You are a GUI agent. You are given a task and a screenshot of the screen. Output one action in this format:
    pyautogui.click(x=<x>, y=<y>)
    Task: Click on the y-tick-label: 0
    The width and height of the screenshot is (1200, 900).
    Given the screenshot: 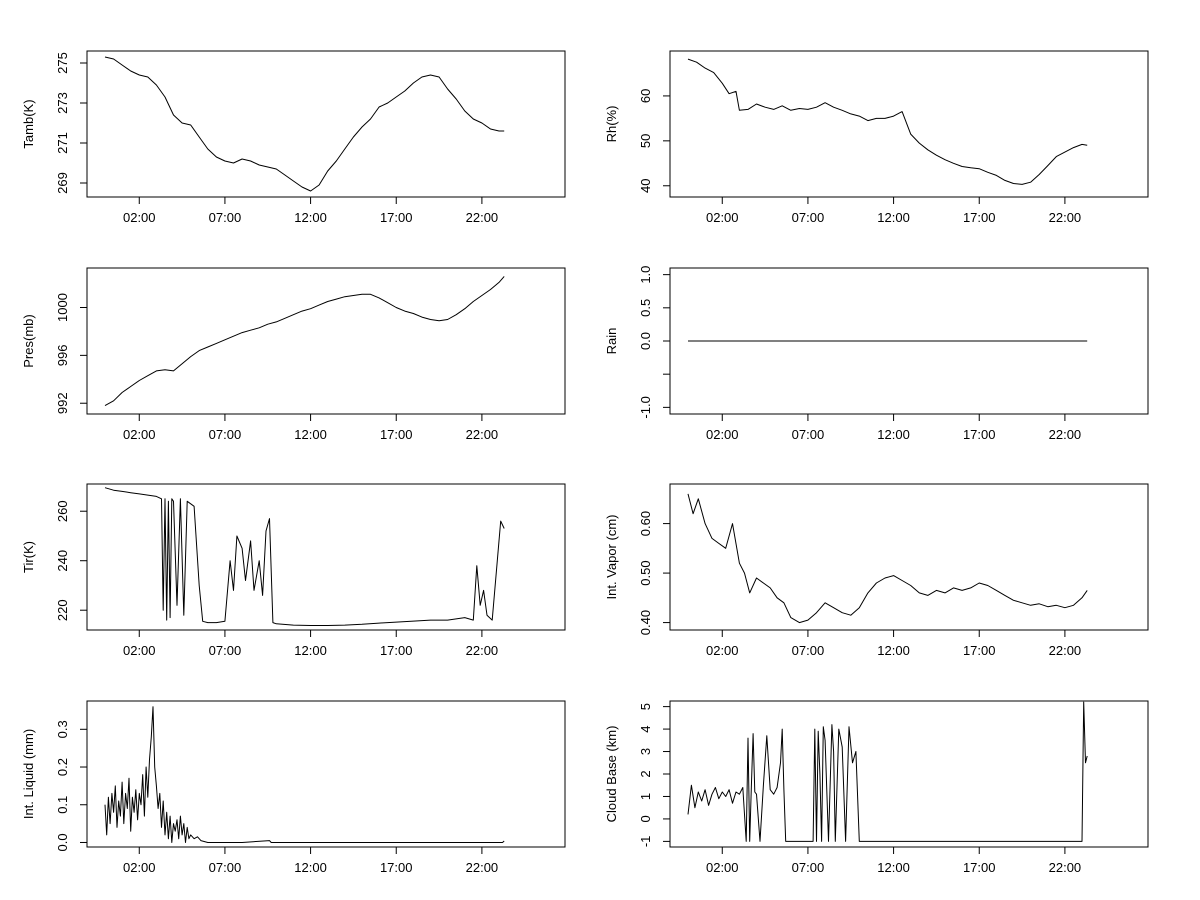 What is the action you would take?
    pyautogui.click(x=645, y=818)
    